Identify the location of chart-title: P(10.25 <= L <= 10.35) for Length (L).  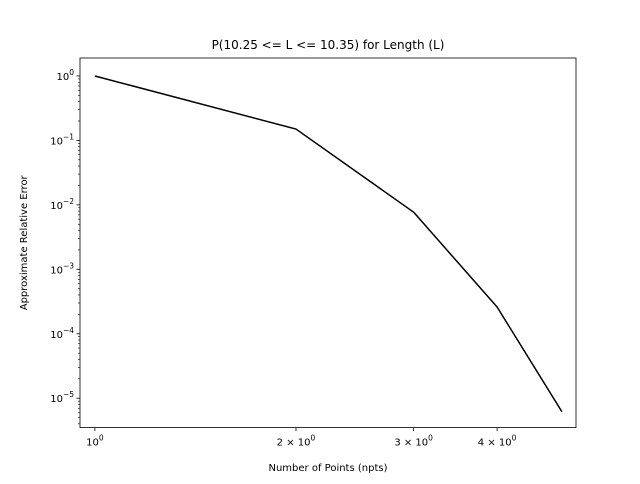
(328, 45).